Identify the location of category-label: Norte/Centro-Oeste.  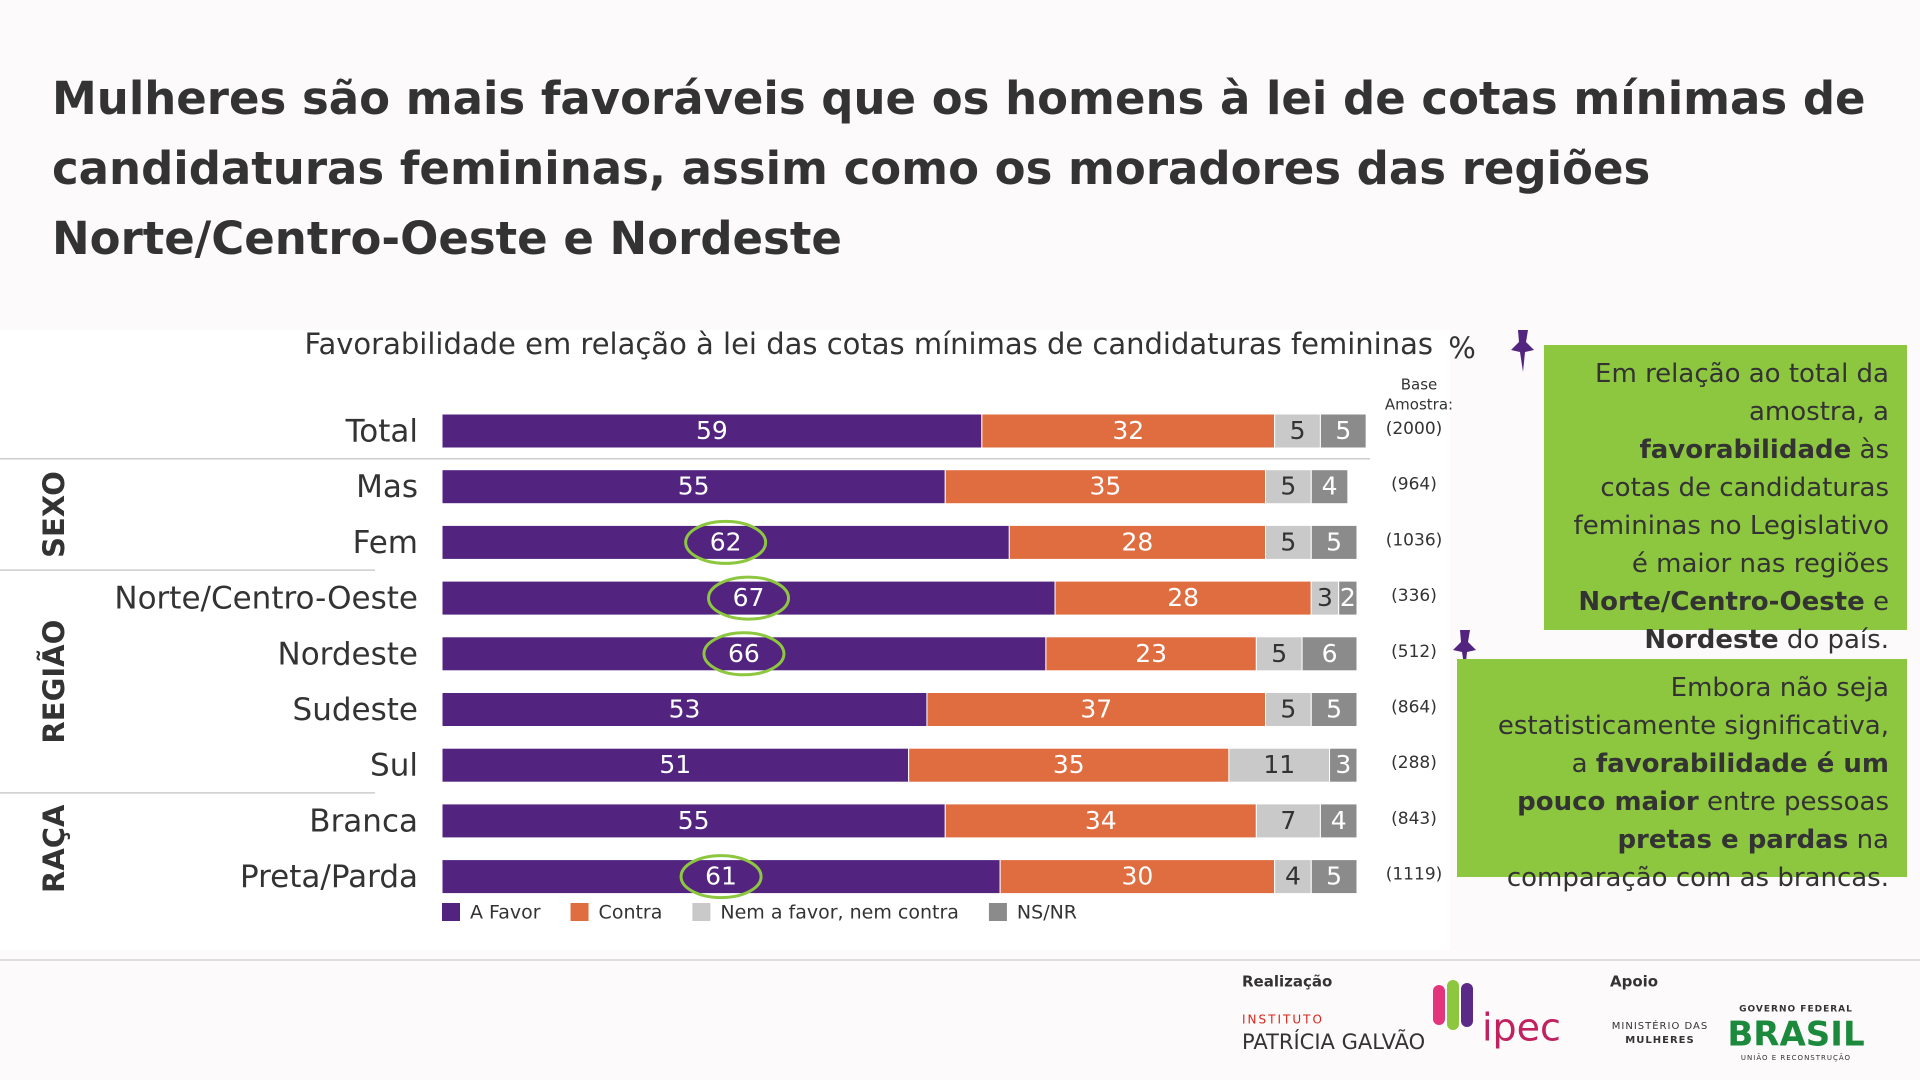
(266, 599).